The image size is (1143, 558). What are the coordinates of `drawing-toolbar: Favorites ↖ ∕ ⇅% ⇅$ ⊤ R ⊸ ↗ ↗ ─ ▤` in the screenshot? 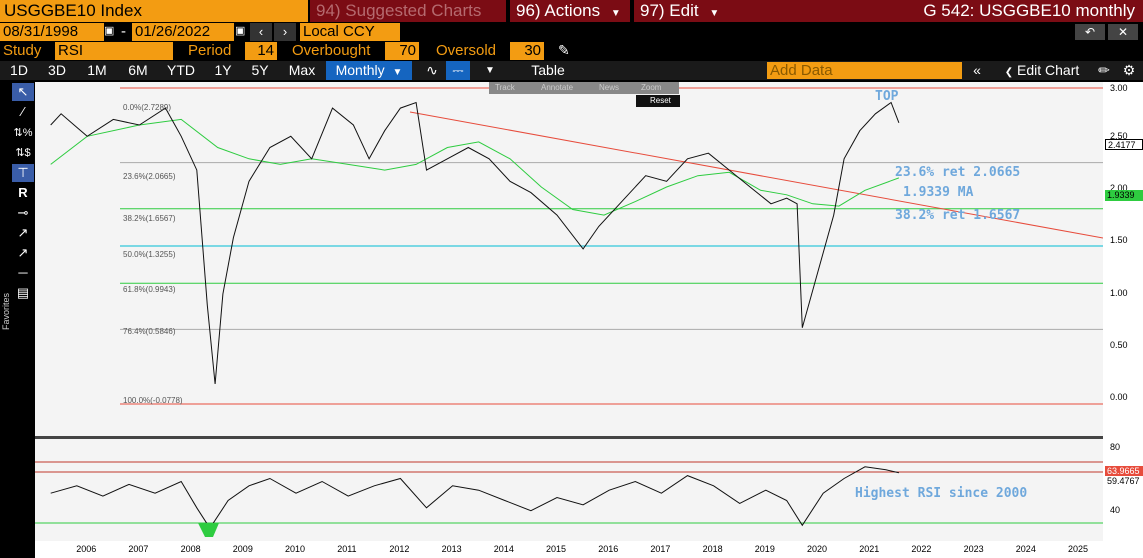 It's located at (17, 319).